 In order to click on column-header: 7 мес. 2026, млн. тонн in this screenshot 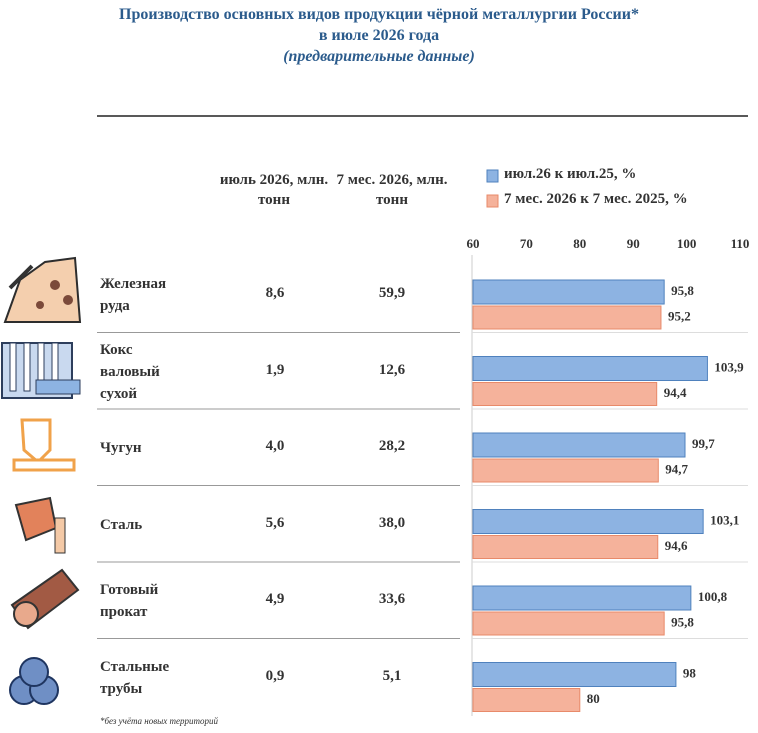, I will do `click(392, 190)`.